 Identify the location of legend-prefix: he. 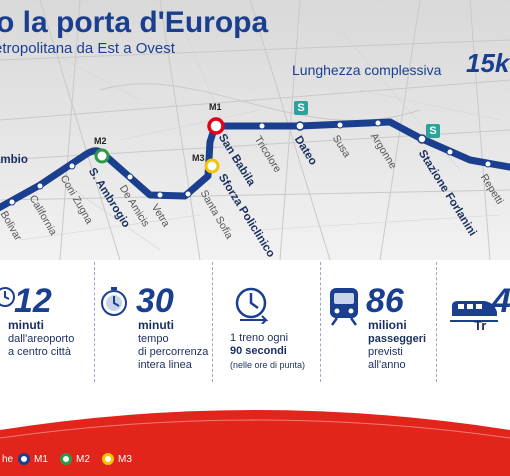
(8, 459).